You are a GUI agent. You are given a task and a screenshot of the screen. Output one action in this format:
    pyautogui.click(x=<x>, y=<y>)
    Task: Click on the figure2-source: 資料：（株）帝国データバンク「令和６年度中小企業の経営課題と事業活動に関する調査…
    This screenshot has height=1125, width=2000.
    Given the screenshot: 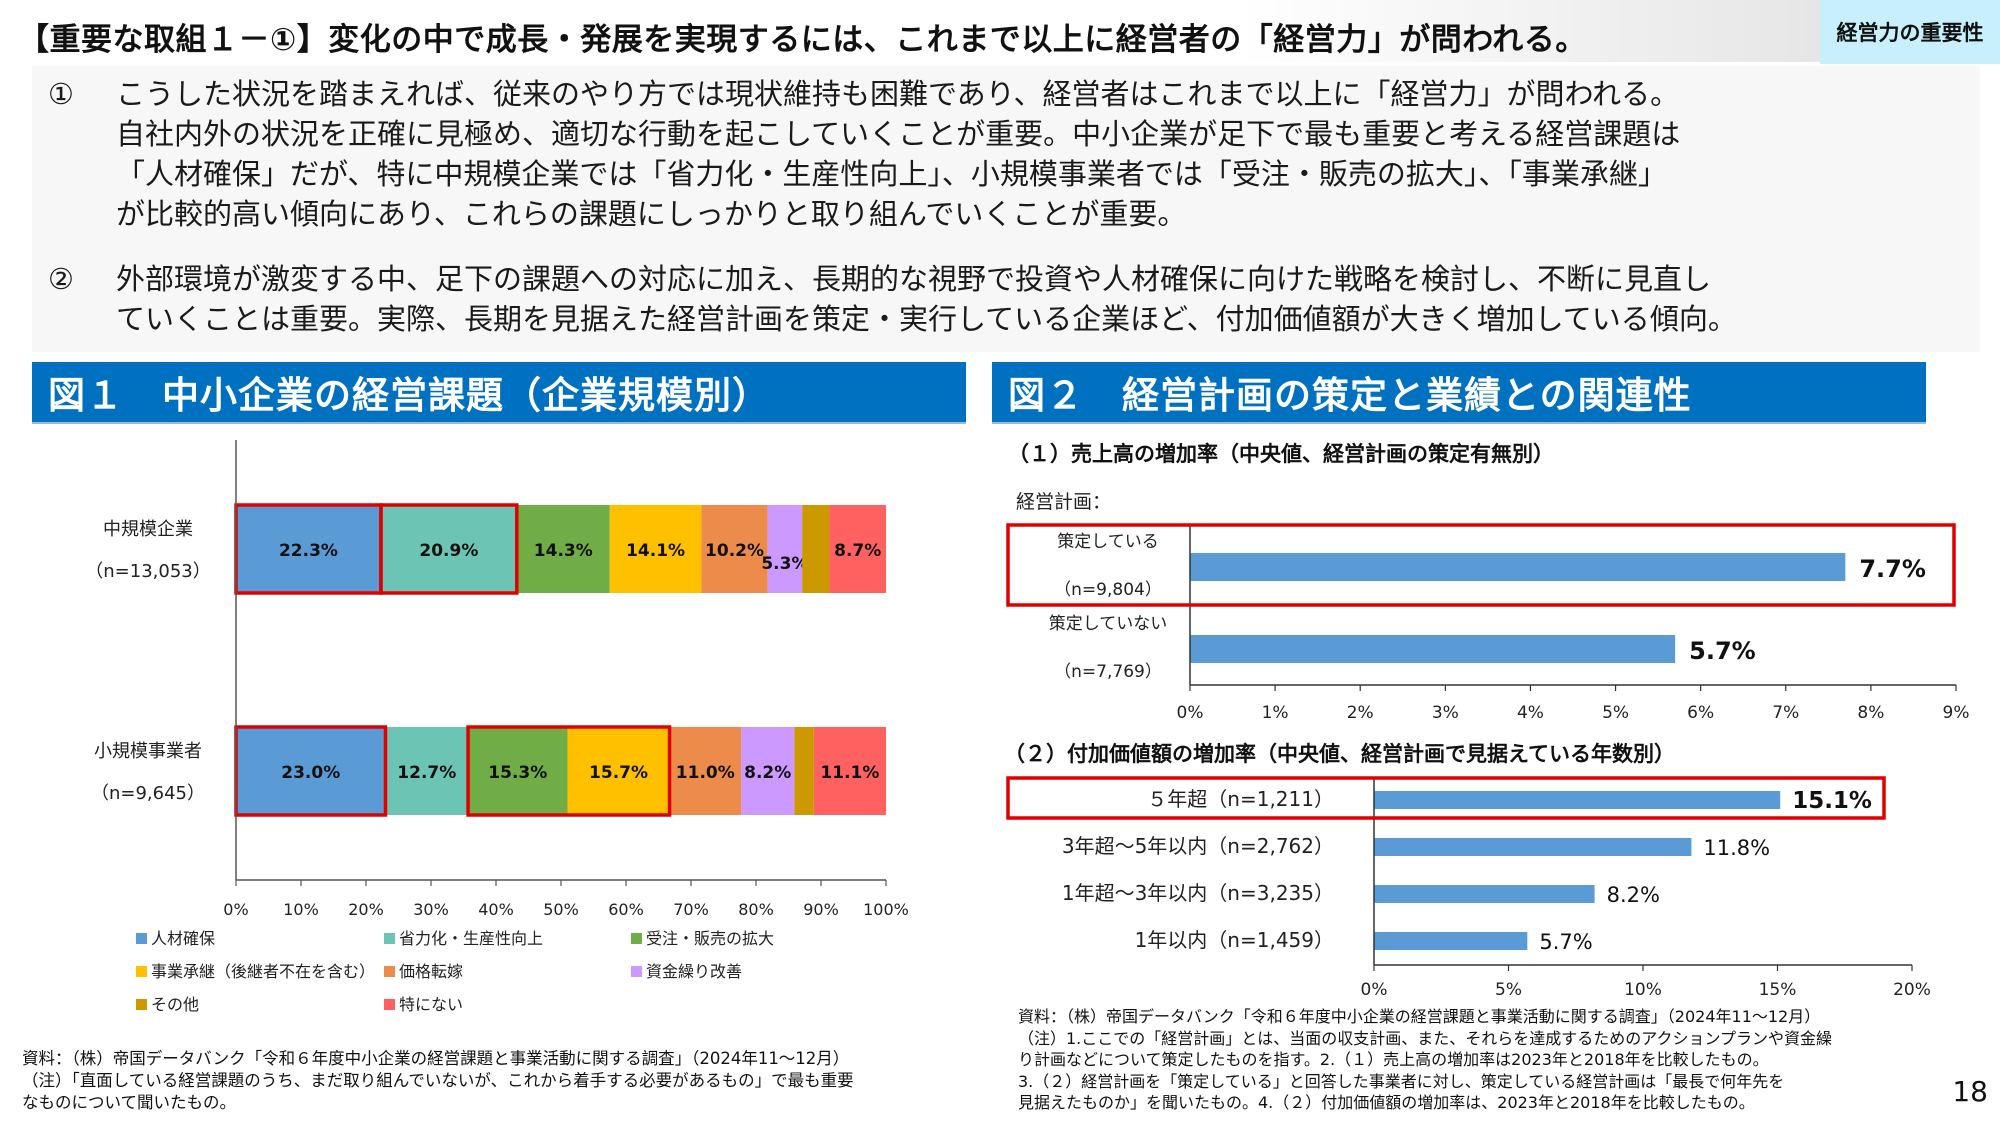 What is the action you would take?
    pyautogui.click(x=1425, y=1060)
    